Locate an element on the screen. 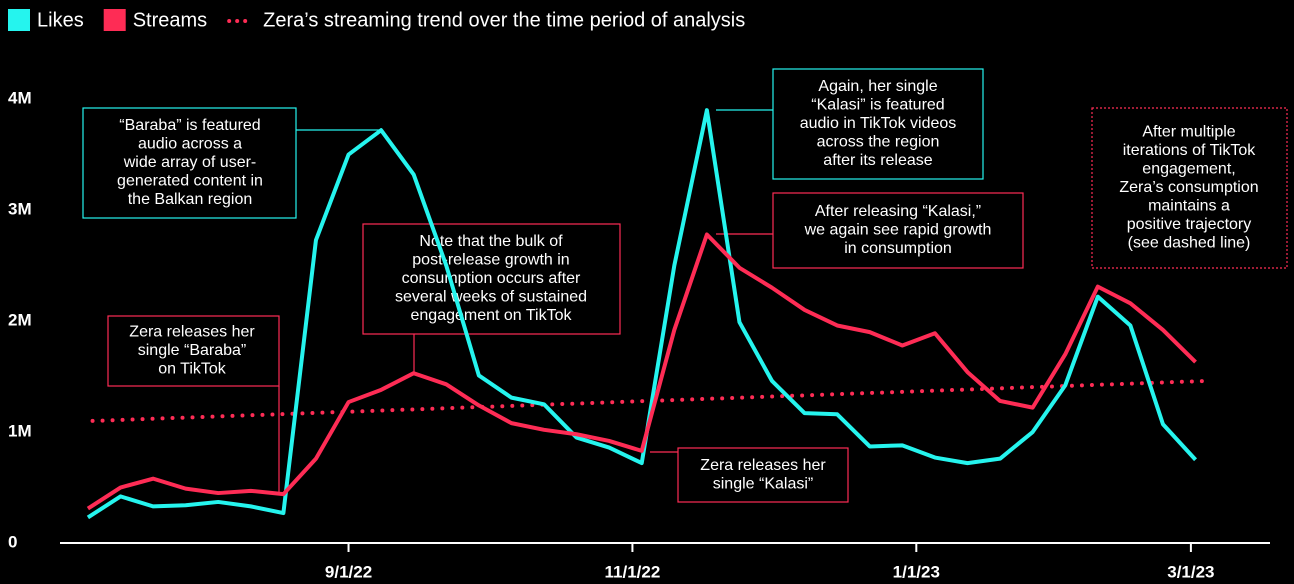 Image resolution: width=1294 pixels, height=584 pixels. annotation-text: audio across a is located at coordinates (190, 144).